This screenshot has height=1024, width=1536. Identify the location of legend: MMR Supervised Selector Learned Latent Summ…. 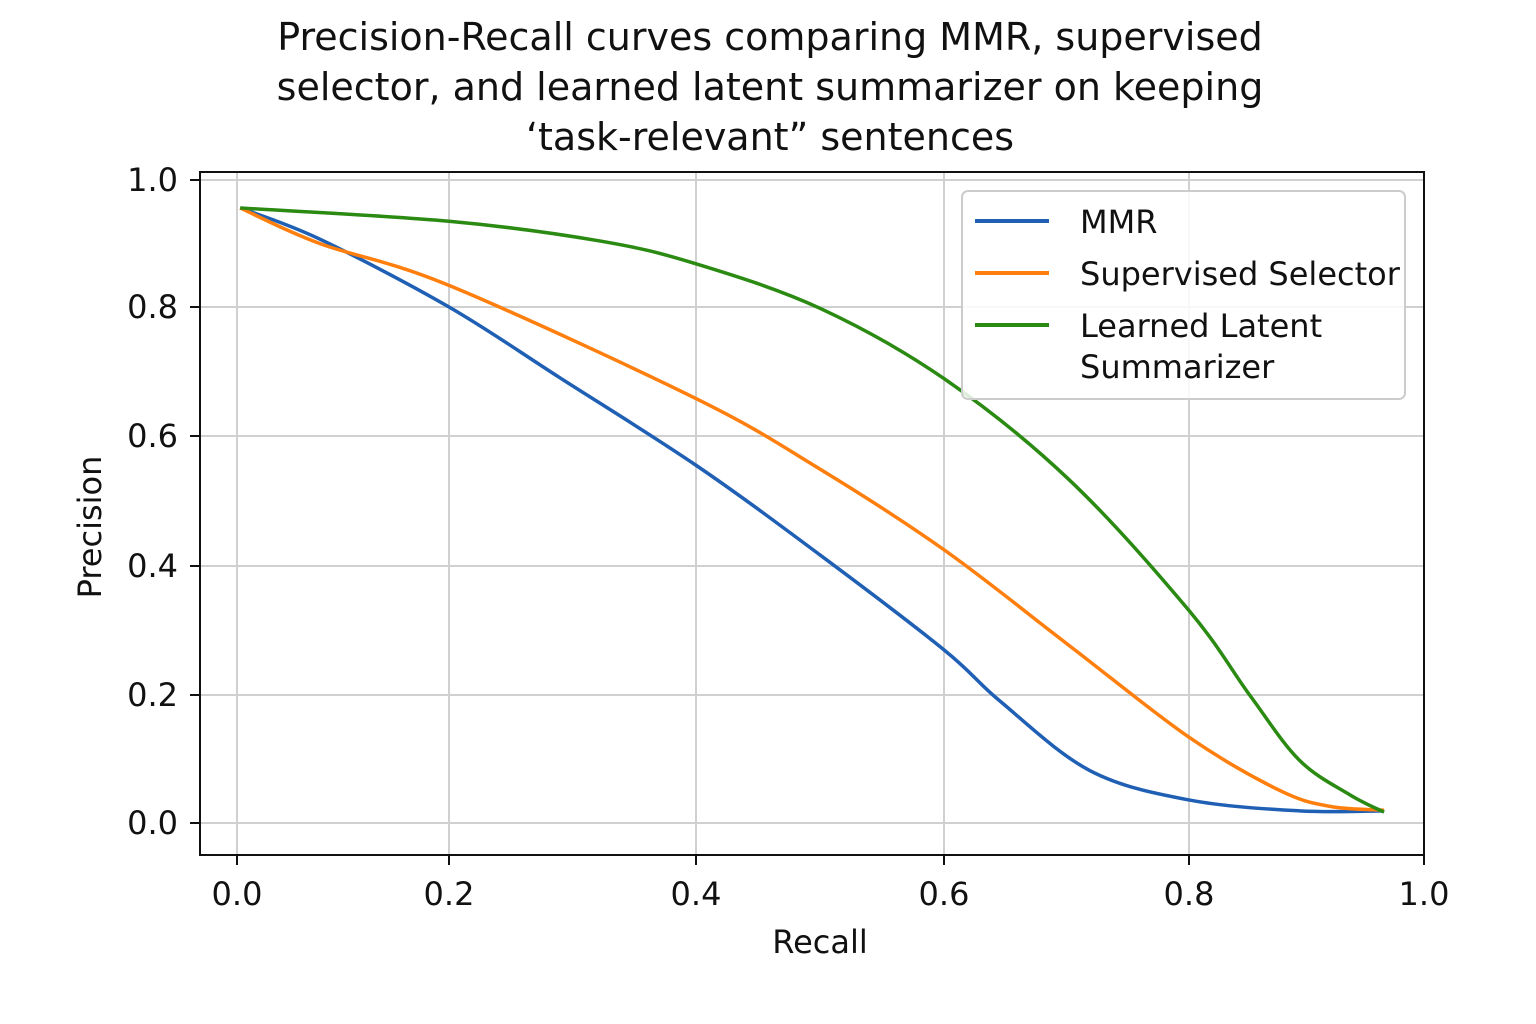
(1183, 295).